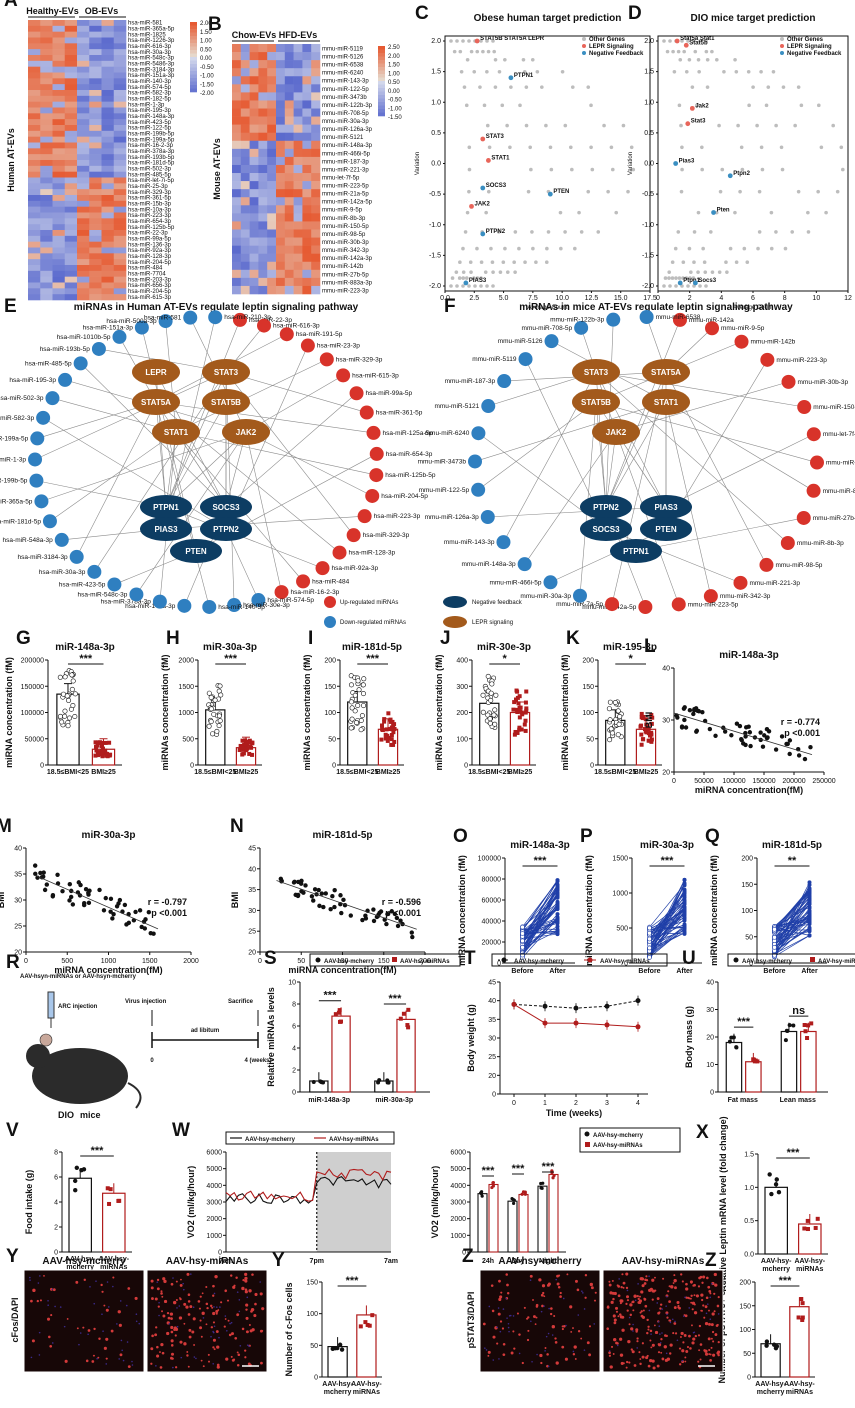 This screenshot has width=855, height=1408. Describe the element at coordinates (108, 970) in the screenshot. I see `x-axis-label: miRNA concentration(fM)` at that location.